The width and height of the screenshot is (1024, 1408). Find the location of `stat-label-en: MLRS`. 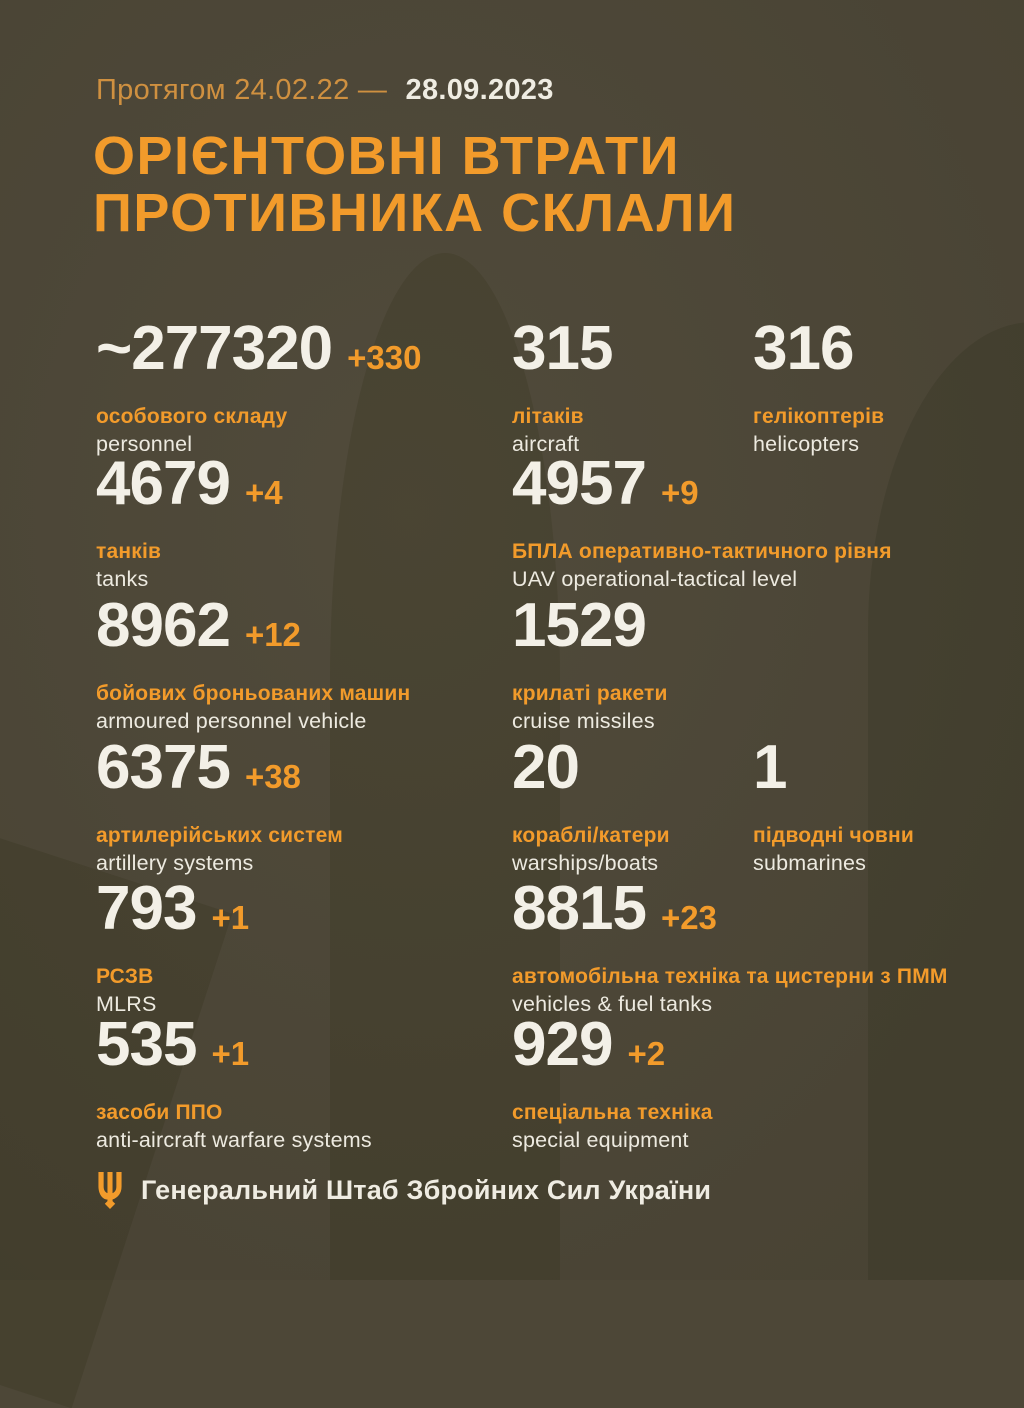

stat-label-en: MLRS is located at coordinates (126, 1004).